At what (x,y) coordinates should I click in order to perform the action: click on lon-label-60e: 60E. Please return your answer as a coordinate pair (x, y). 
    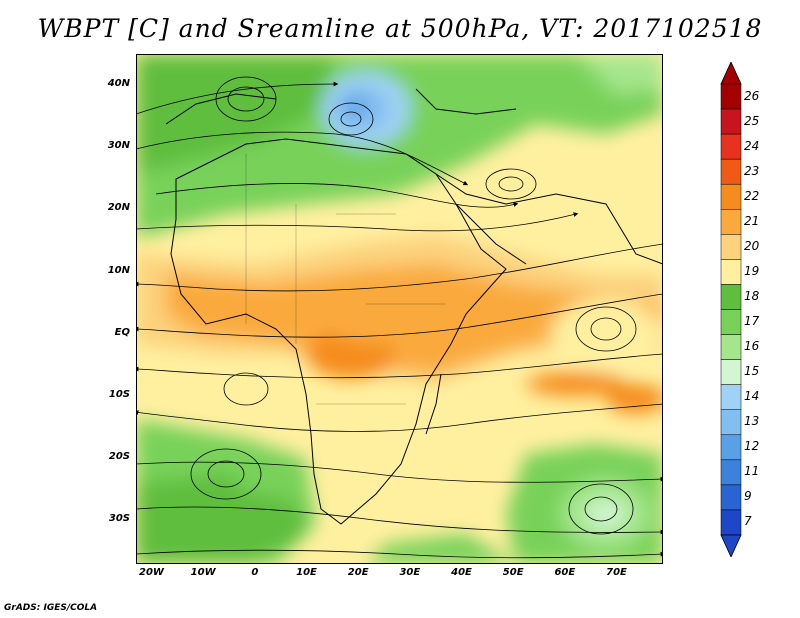
    Looking at the image, I should click on (565, 572).